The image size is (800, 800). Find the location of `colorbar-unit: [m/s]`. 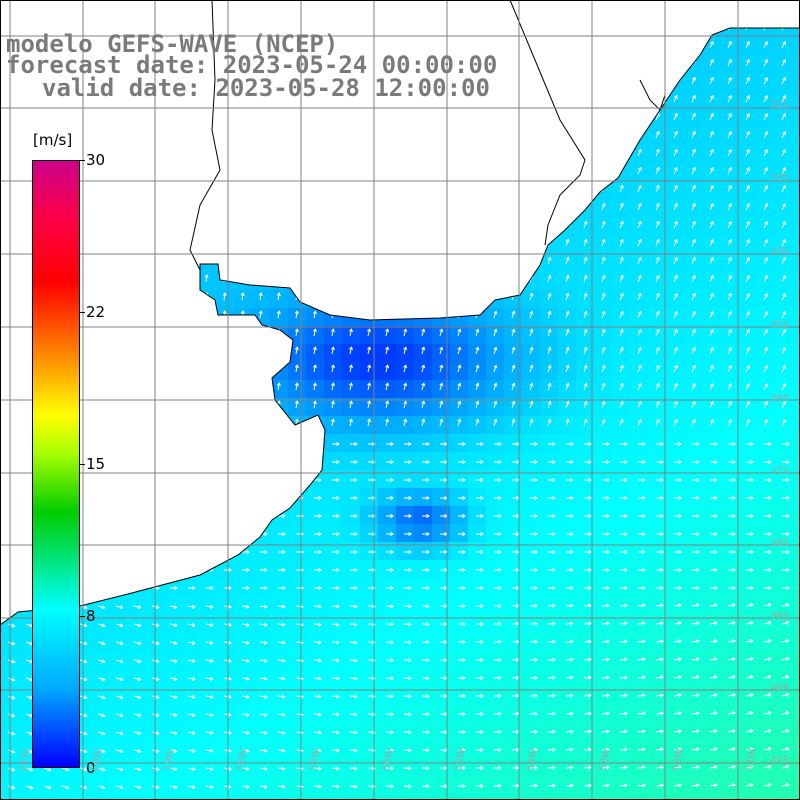

colorbar-unit: [m/s] is located at coordinates (53, 140).